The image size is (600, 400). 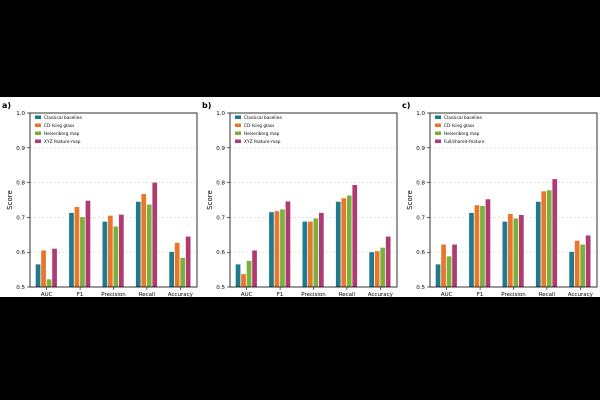 What do you see at coordinates (20, 253) in the screenshot?
I see `y-tick-label: 0.6` at bounding box center [20, 253].